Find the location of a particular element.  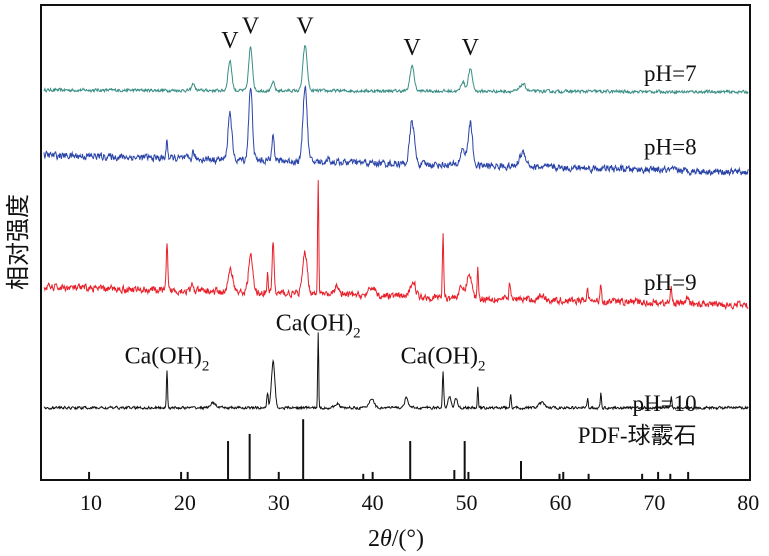

x-tick-label: 60 is located at coordinates (560, 502).